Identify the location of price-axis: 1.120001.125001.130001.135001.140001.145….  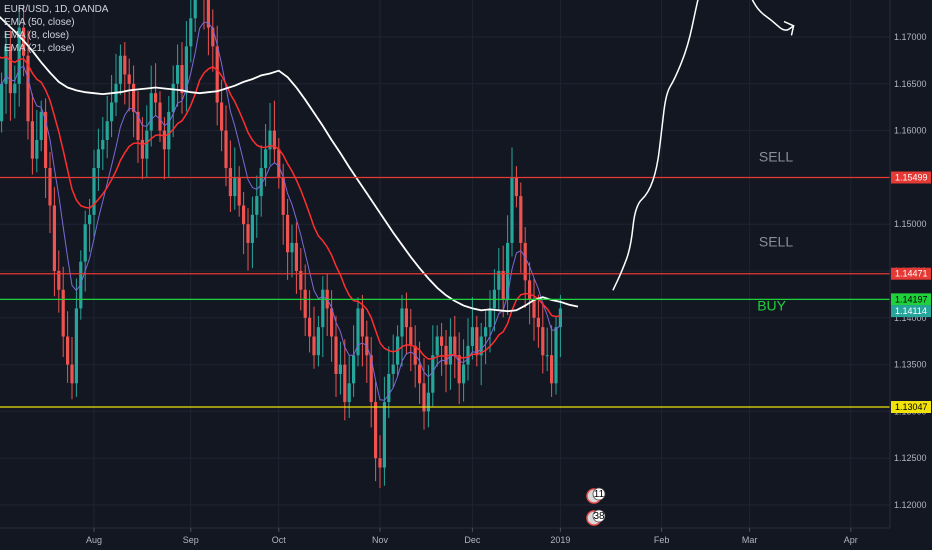
(910, 275).